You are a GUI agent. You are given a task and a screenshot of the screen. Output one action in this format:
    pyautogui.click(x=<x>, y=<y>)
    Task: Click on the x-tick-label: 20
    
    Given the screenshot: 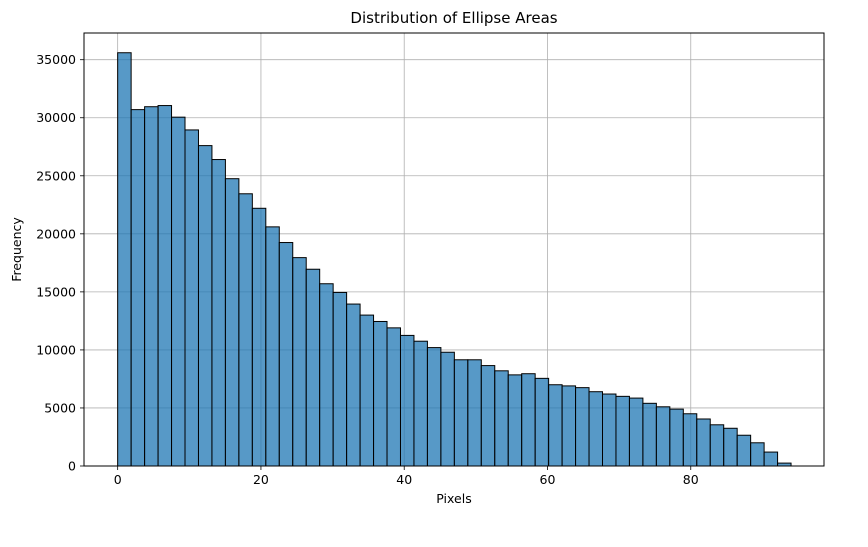 What is the action you would take?
    pyautogui.click(x=261, y=479)
    